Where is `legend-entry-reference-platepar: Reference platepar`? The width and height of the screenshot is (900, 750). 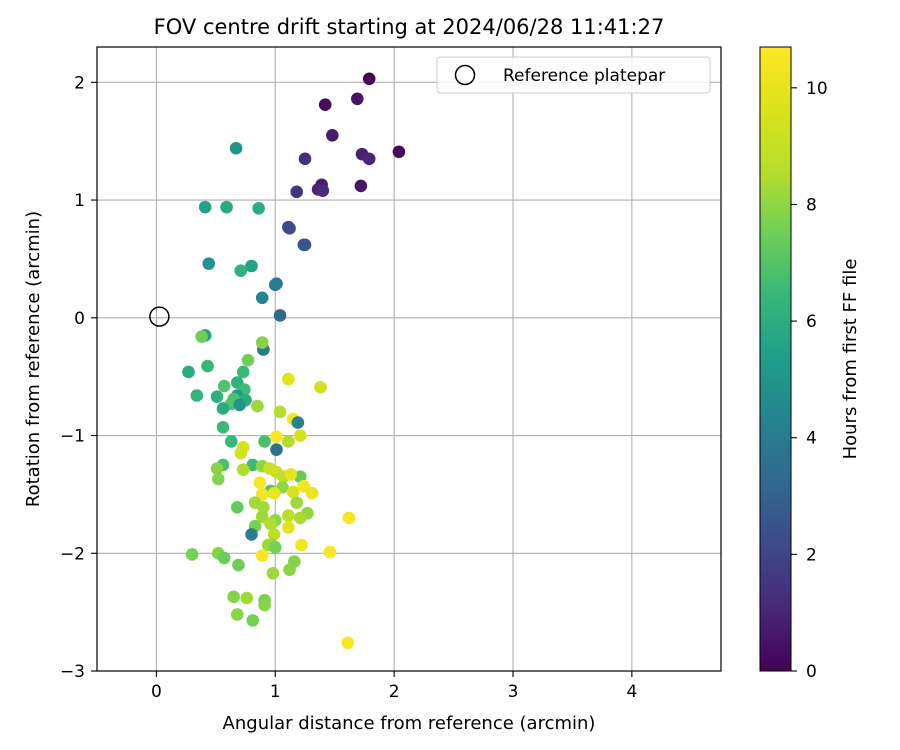 legend-entry-reference-platepar: Reference platepar is located at coordinates (584, 76).